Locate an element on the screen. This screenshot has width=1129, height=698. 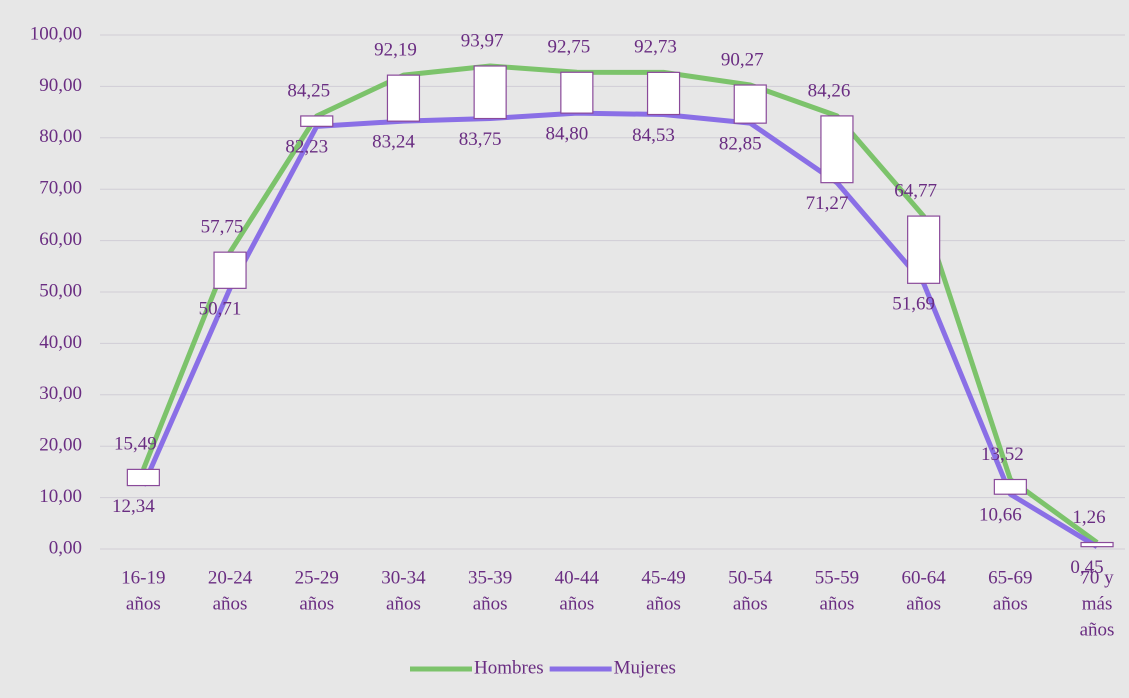
y-tick-label: 80,00 is located at coordinates (60, 136).